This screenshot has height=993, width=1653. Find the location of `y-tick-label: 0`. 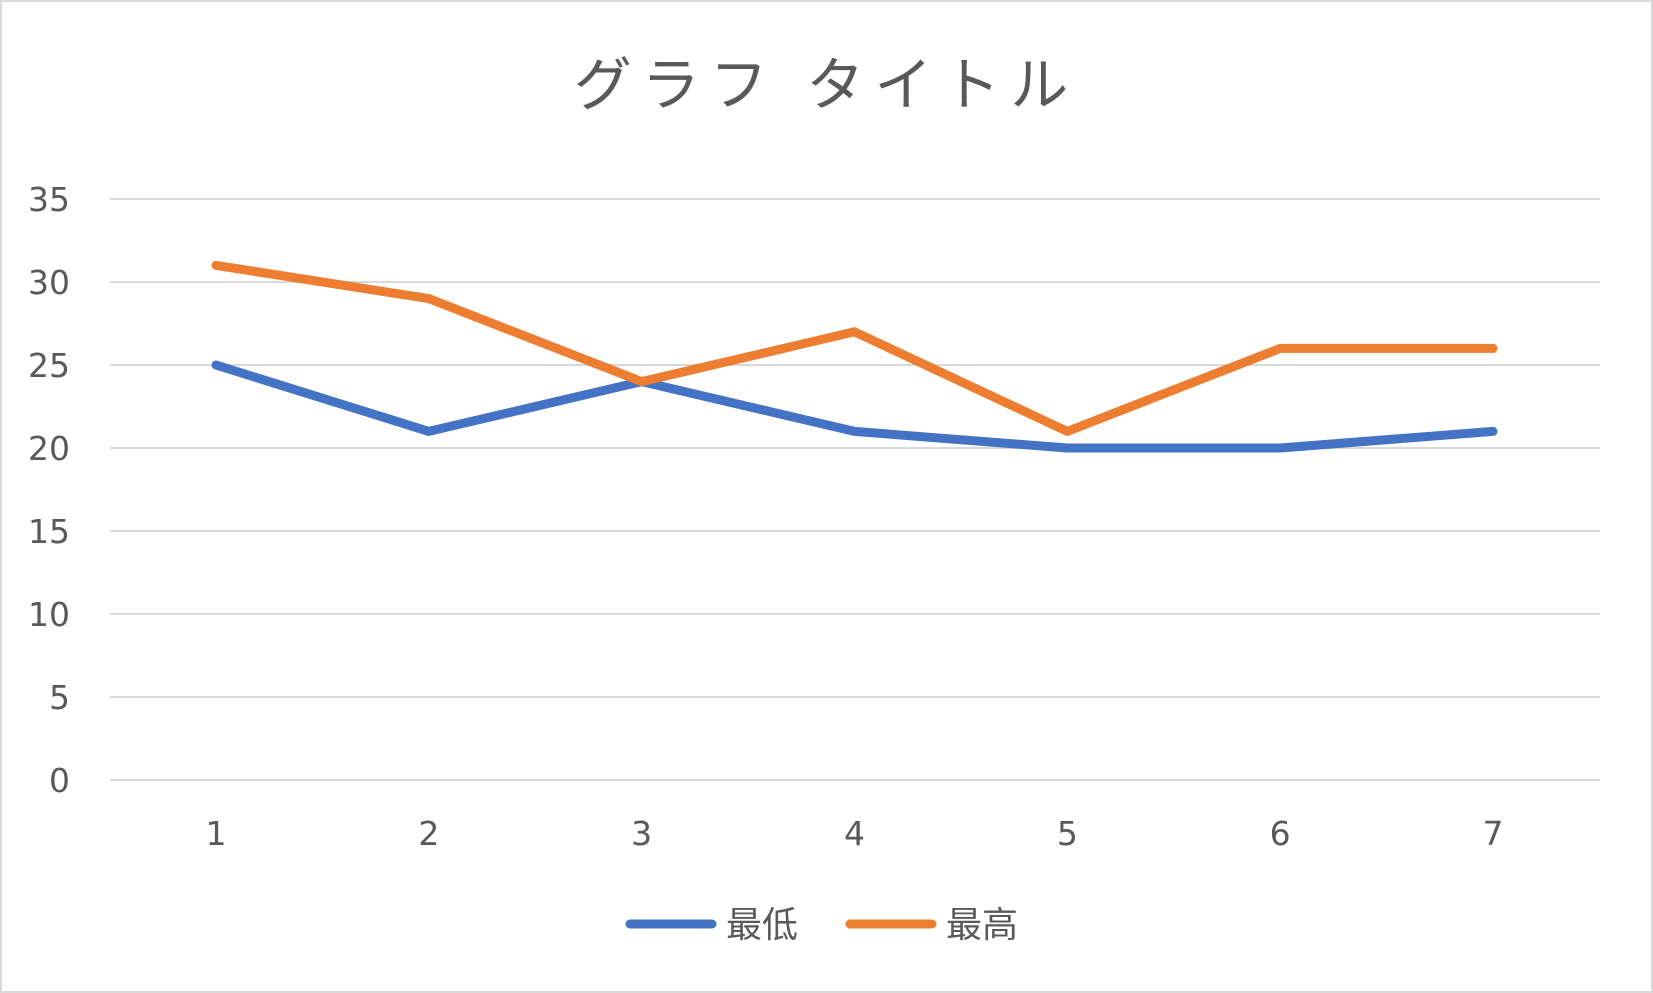

y-tick-label: 0 is located at coordinates (59, 780).